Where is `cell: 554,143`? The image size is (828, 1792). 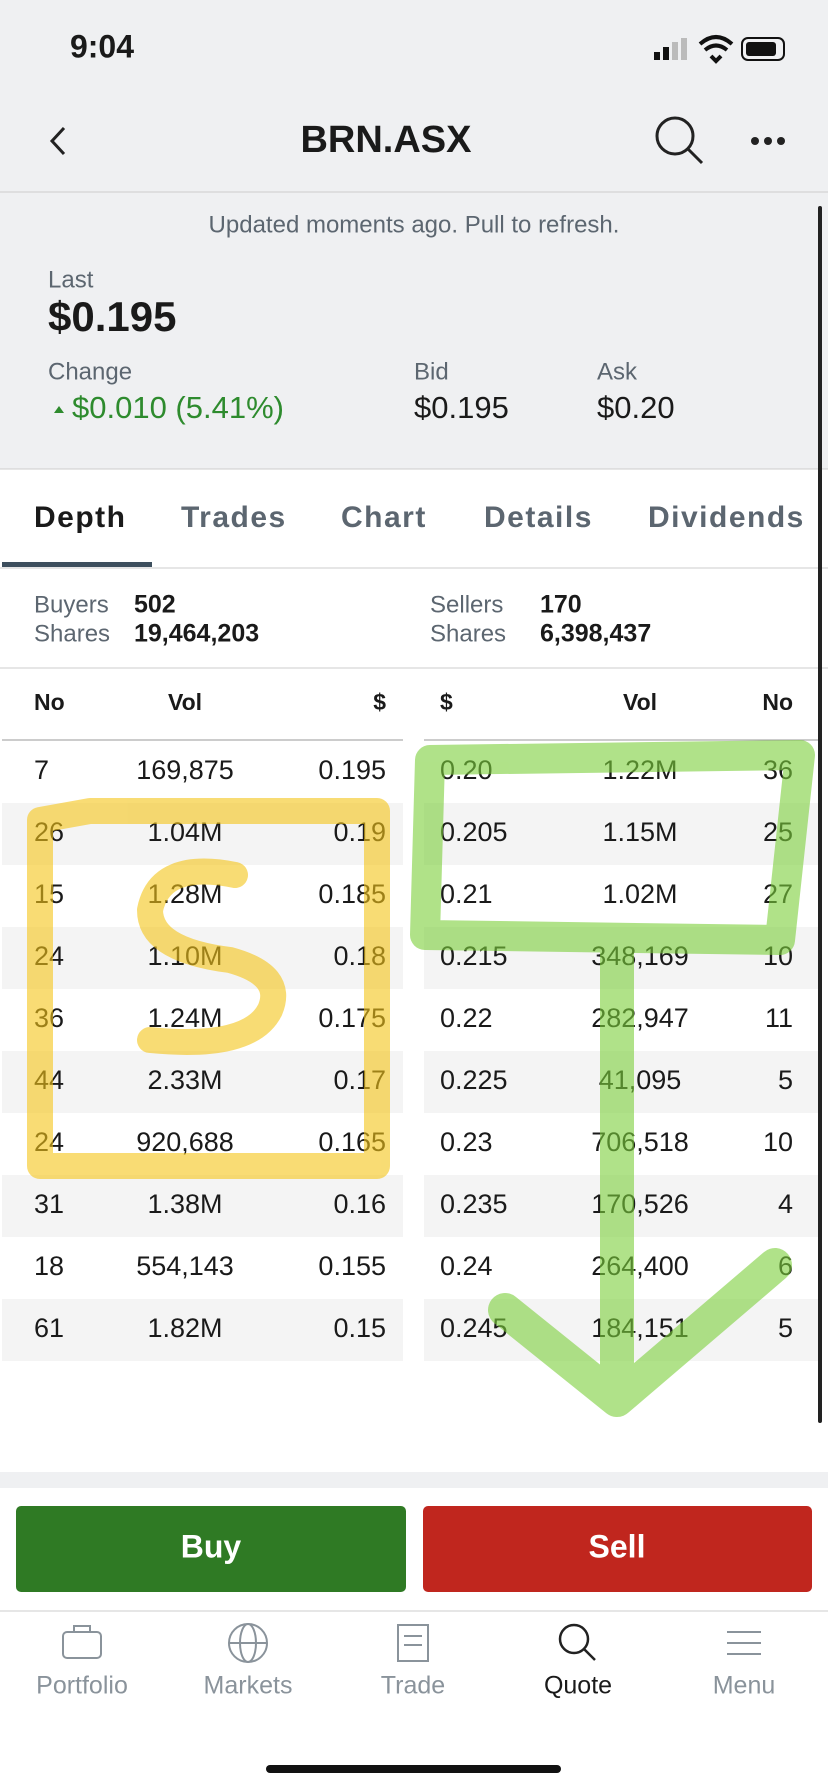 cell: 554,143 is located at coordinates (185, 1266).